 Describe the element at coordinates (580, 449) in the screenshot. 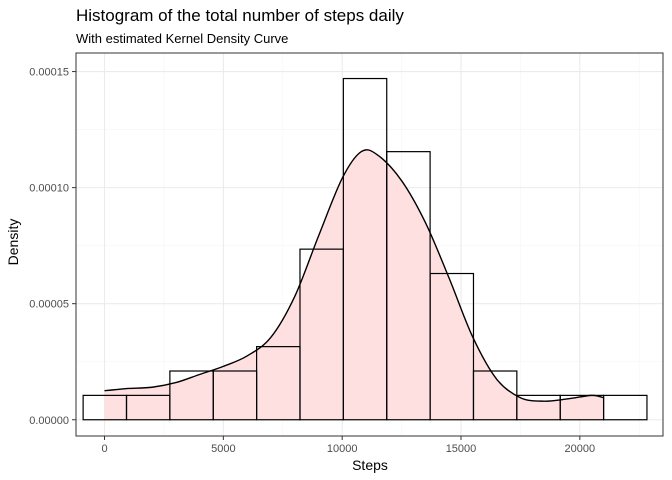

I see `x-tick-label: 20000` at that location.